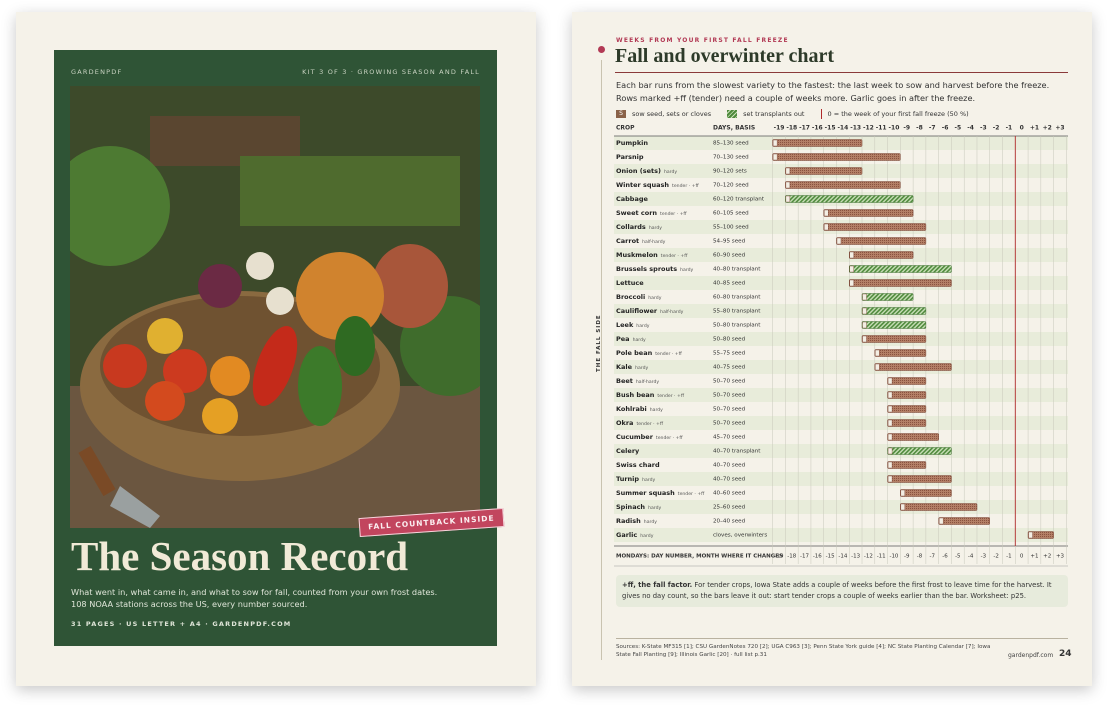 The image size is (1108, 725). I want to click on crop-name: Carrot, so click(627, 241).